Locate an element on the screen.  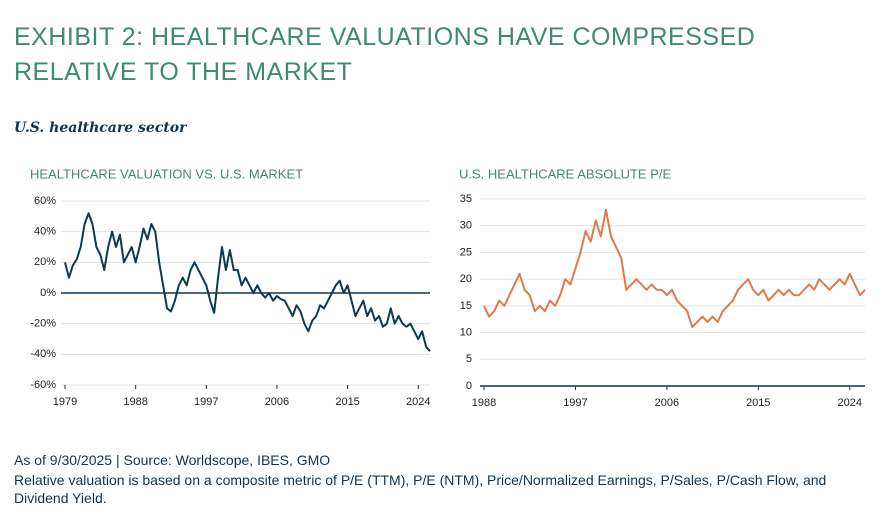
y-tick-label: 0% is located at coordinates (48, 293).